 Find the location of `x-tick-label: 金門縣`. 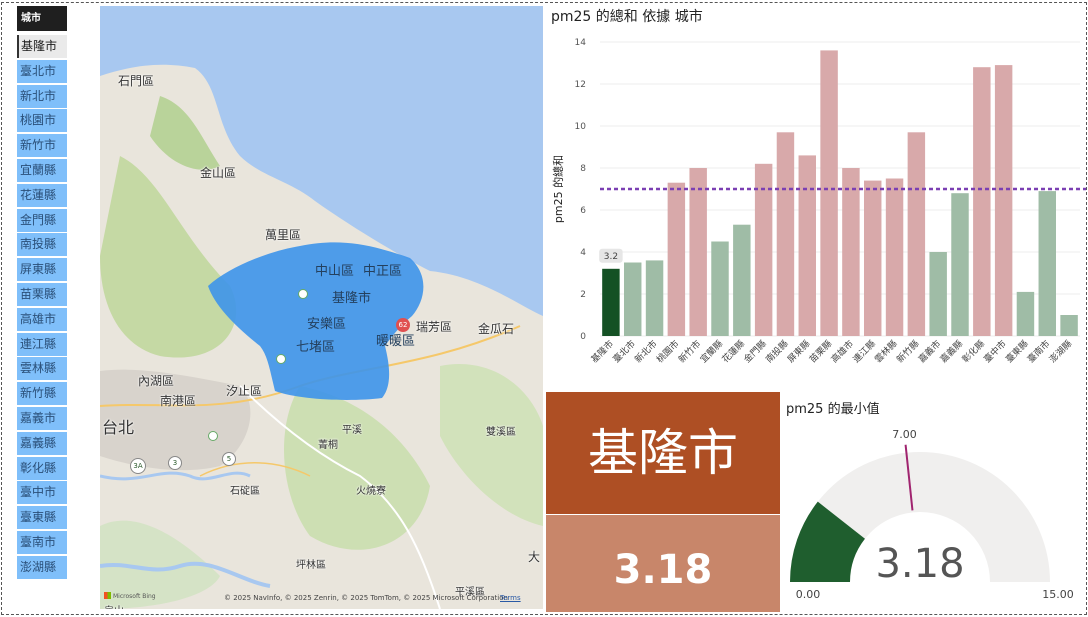

x-tick-label: 金門縣 is located at coordinates (755, 352).